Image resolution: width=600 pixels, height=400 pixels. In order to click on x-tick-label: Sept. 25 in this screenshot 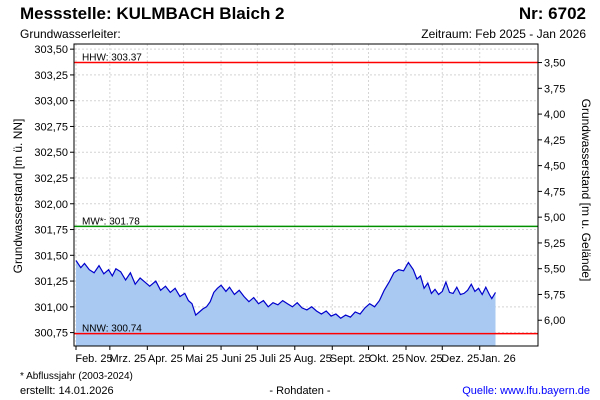, I will do `click(350, 359)`.